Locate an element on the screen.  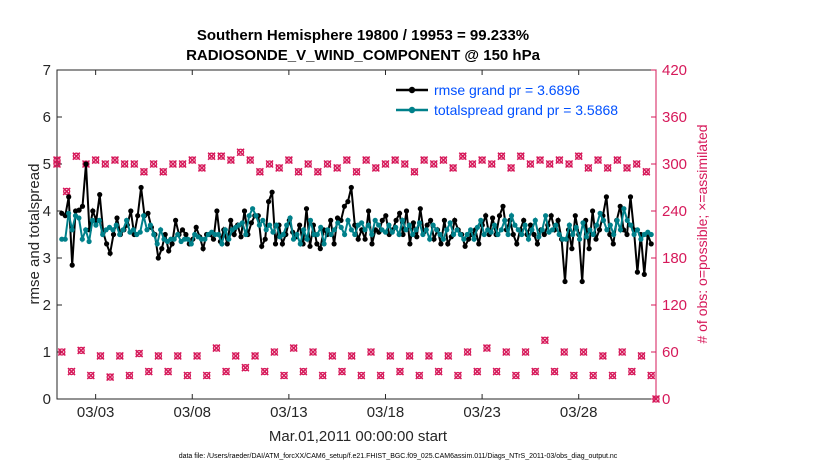
y-axis-label-left: rmse and totalspread is located at coordinates (34, 234).